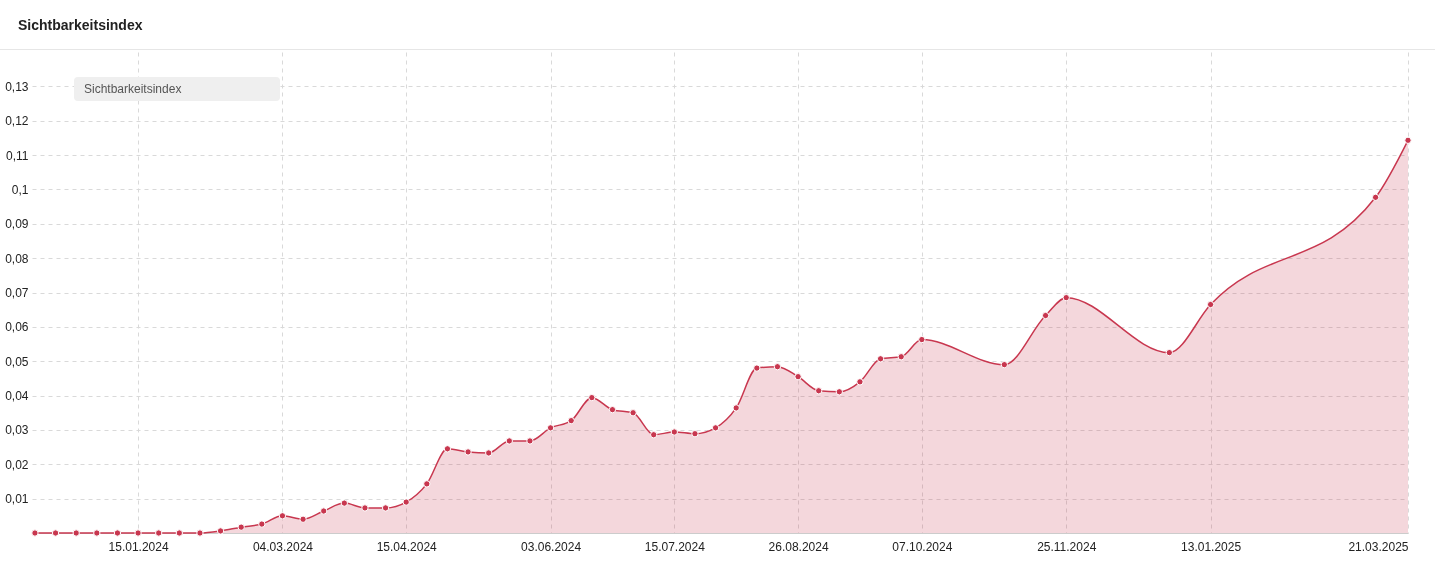 The height and width of the screenshot is (562, 1435). What do you see at coordinates (17, 464) in the screenshot?
I see `y-tick-label: 0,02` at bounding box center [17, 464].